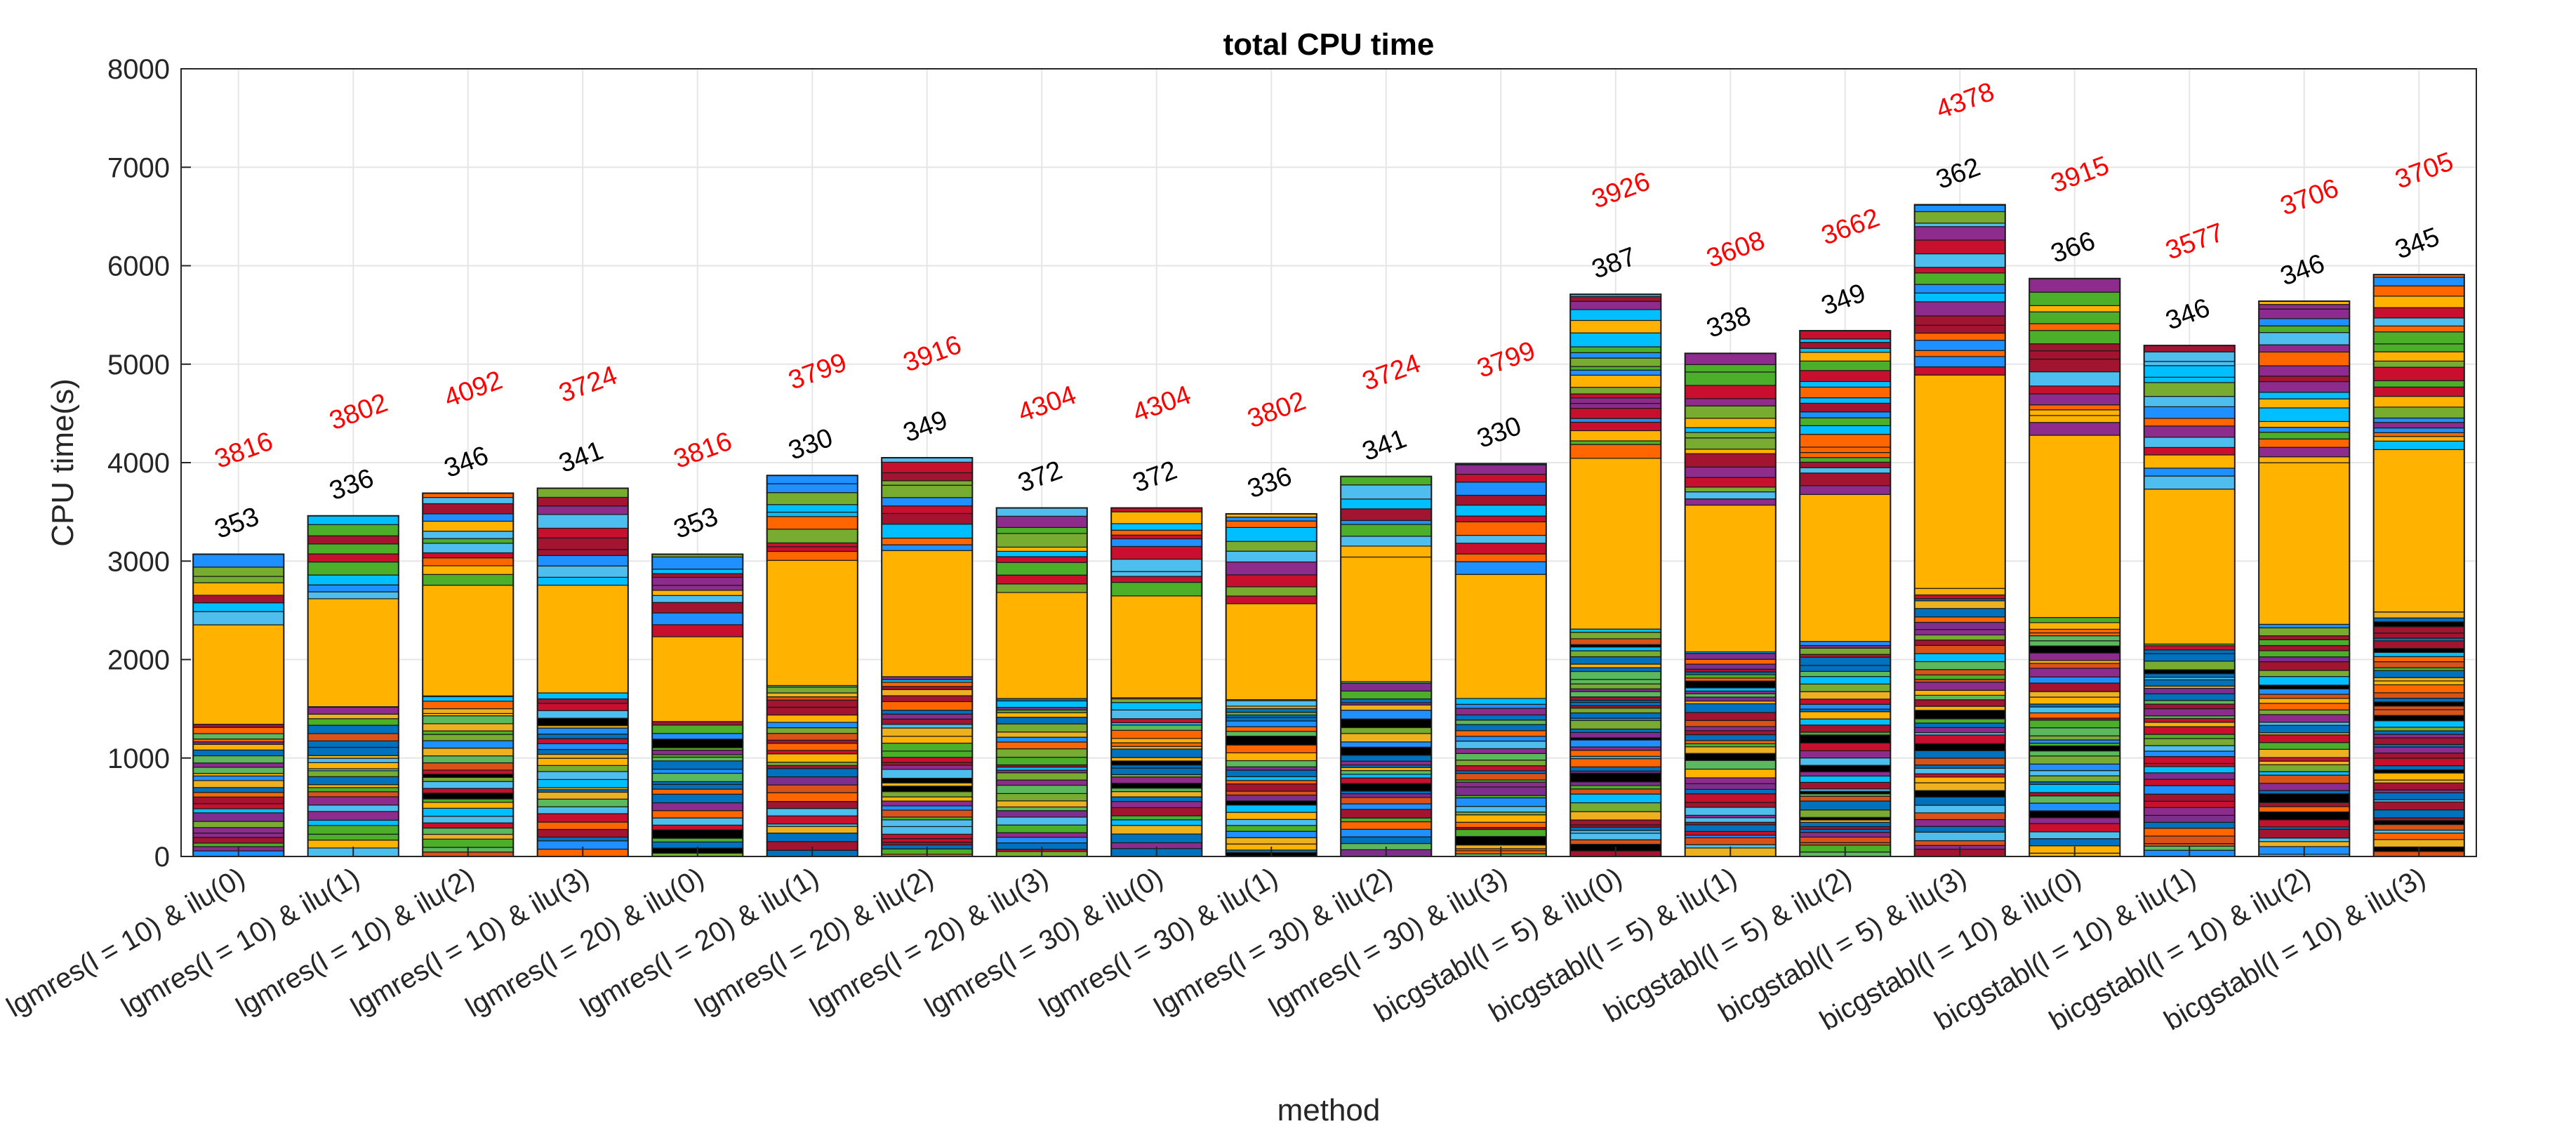  I want to click on y-tick-label-3000: 3000, so click(139, 561).